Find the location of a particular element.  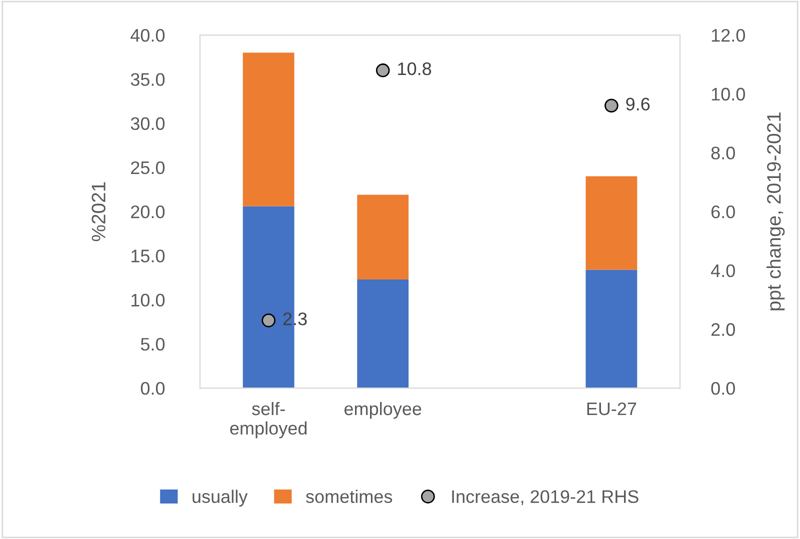

legend-label: Increase, 2019-21 RHS is located at coordinates (545, 498).